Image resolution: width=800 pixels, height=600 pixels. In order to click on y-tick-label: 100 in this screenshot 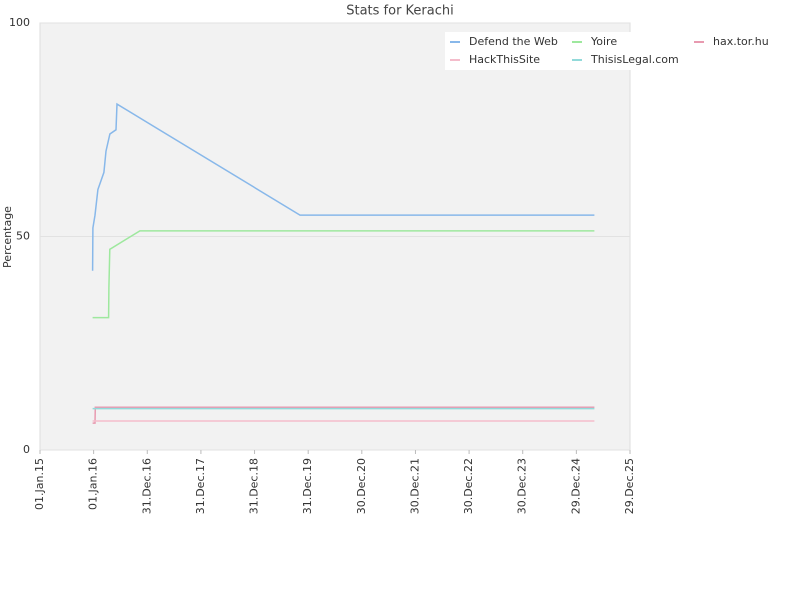, I will do `click(19, 22)`.